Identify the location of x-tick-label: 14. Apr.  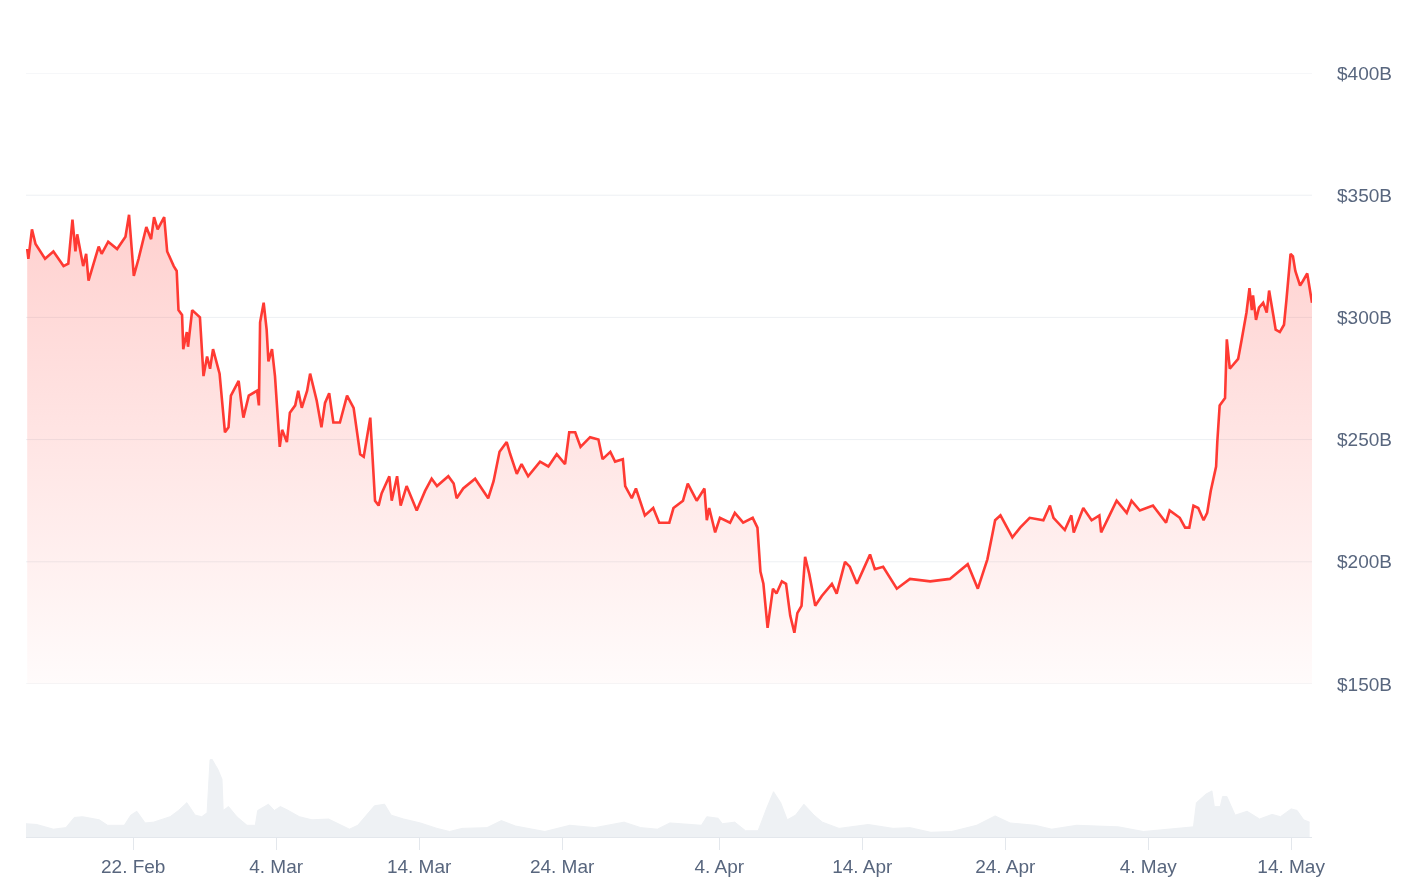
(863, 866).